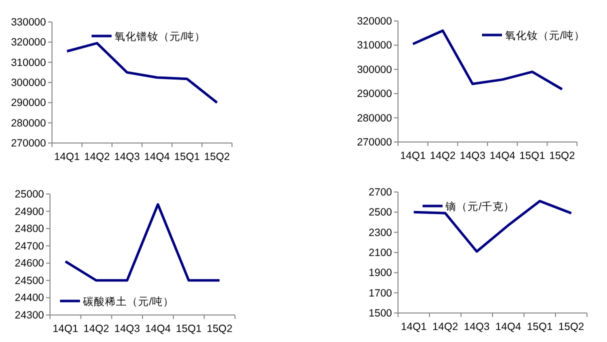 Image resolution: width=607 pixels, height=342 pixels. Describe the element at coordinates (160, 36) in the screenshot. I see `legend-label: 氧化镨钕（元/吨）` at that location.